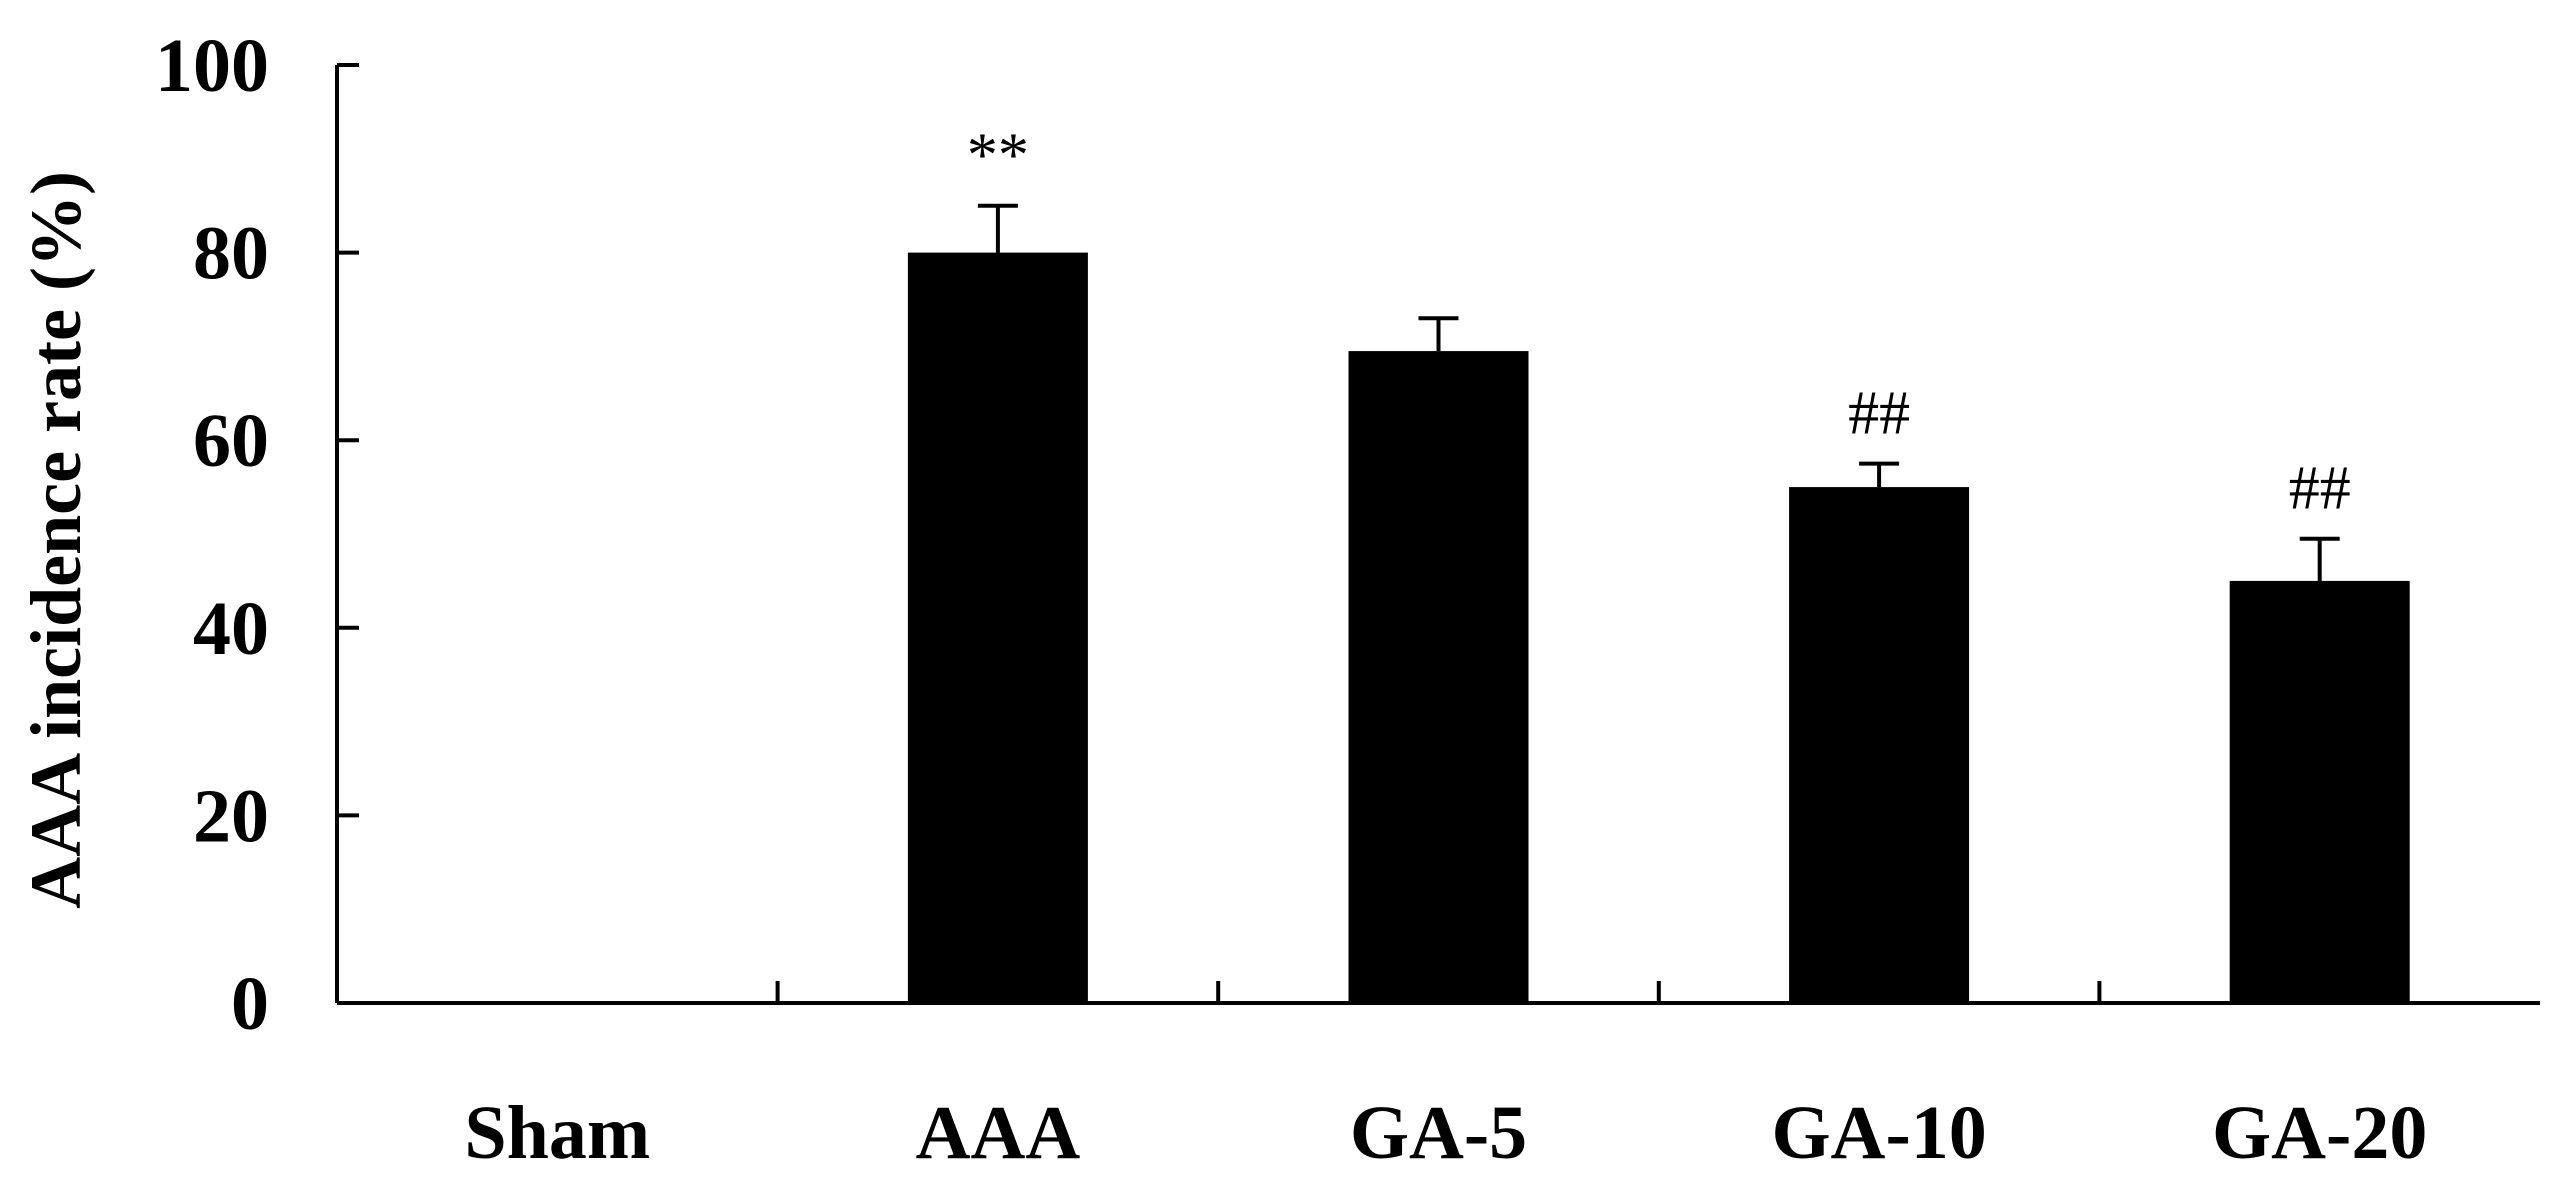  I want to click on bar-aaa, so click(997, 628).